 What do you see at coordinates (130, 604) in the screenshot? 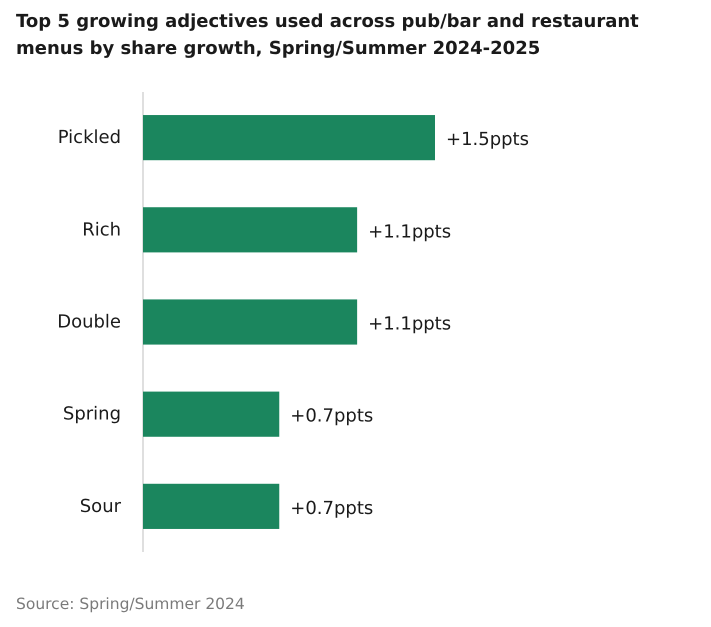
I see `source-note: Source: Spring/Summer 2024` at bounding box center [130, 604].